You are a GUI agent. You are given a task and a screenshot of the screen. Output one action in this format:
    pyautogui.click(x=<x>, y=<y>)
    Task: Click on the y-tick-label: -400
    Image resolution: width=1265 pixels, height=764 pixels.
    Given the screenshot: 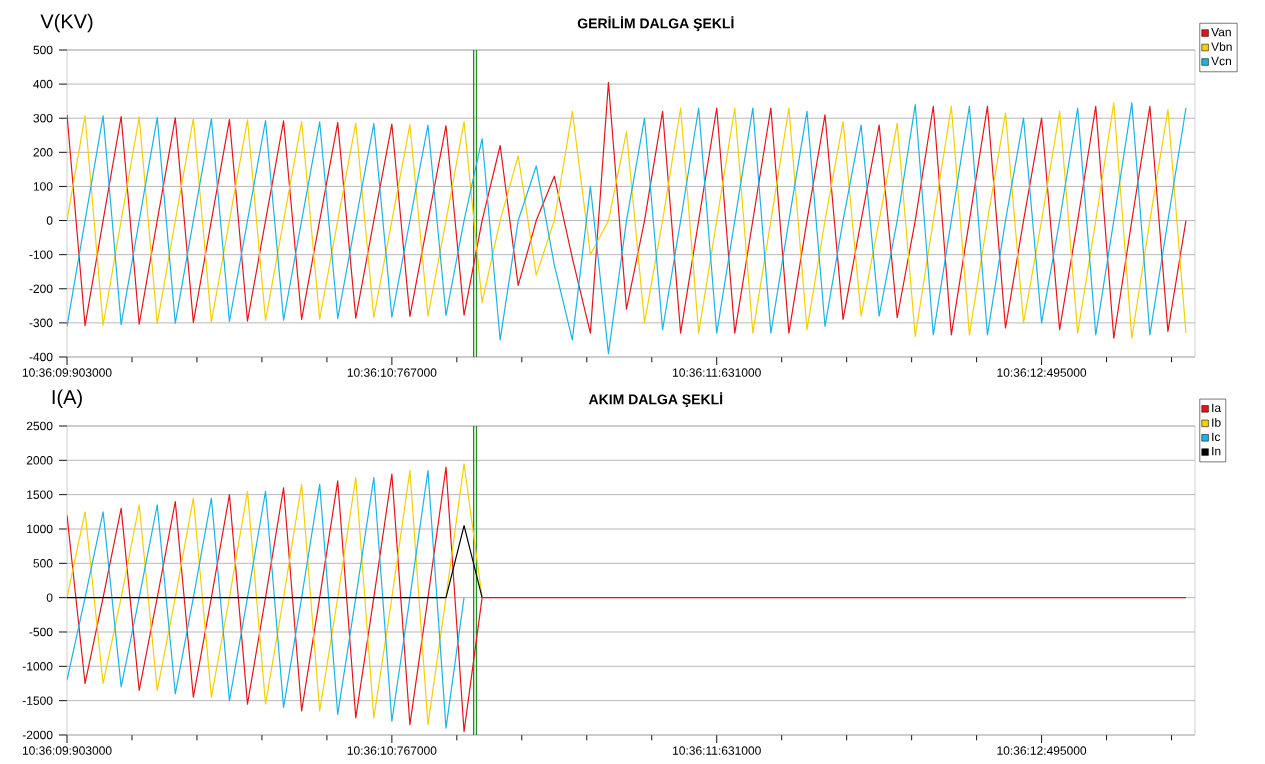 What is the action you would take?
    pyautogui.click(x=41, y=357)
    